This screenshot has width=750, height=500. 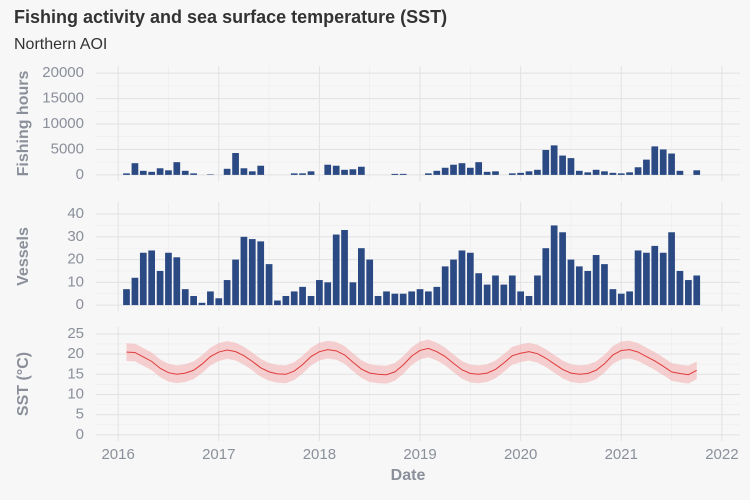 I want to click on y-tick-label: 25, so click(x=75, y=333).